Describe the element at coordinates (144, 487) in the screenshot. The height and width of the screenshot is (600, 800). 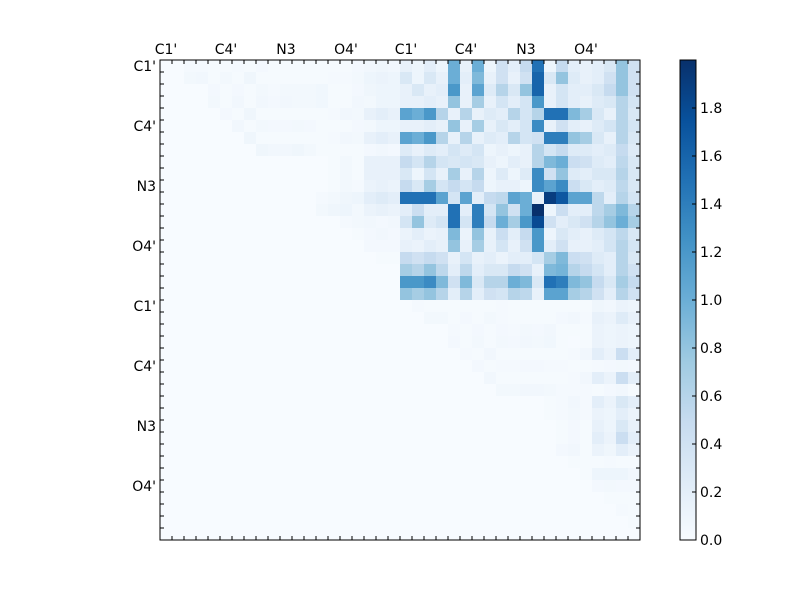
I see `y-tick-label: O4'` at that location.